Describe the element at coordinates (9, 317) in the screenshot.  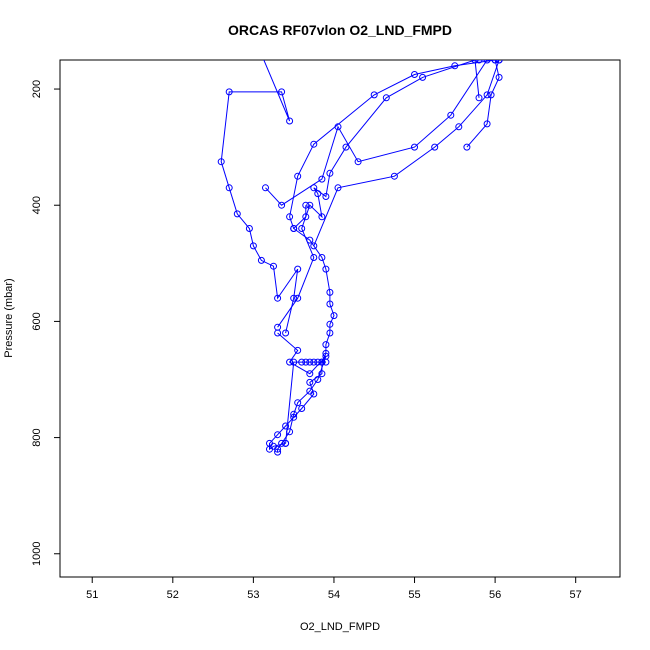
I see `y-axis-label: Pressure (mbar)` at that location.